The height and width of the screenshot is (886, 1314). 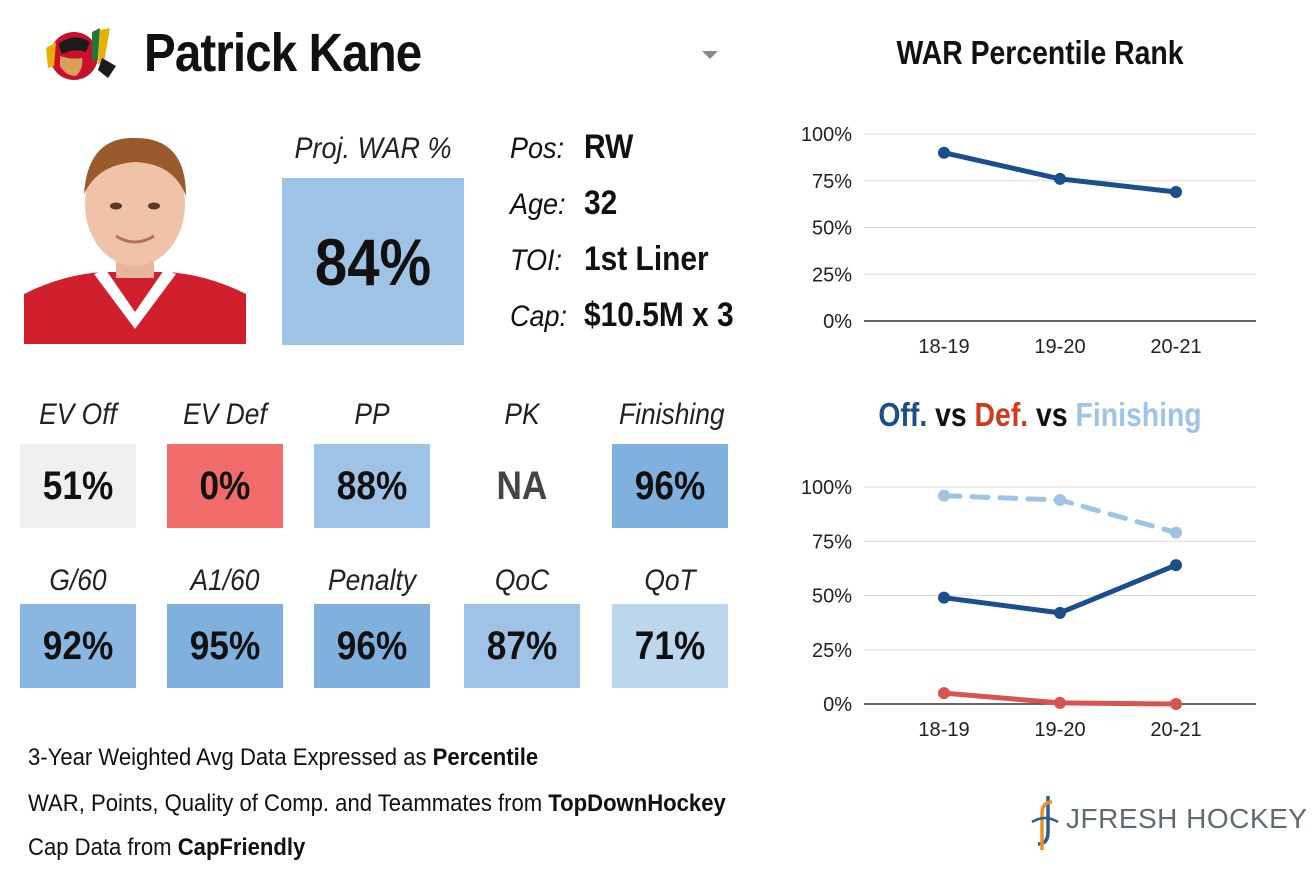 I want to click on stat-value-pp: 88%, so click(x=372, y=485).